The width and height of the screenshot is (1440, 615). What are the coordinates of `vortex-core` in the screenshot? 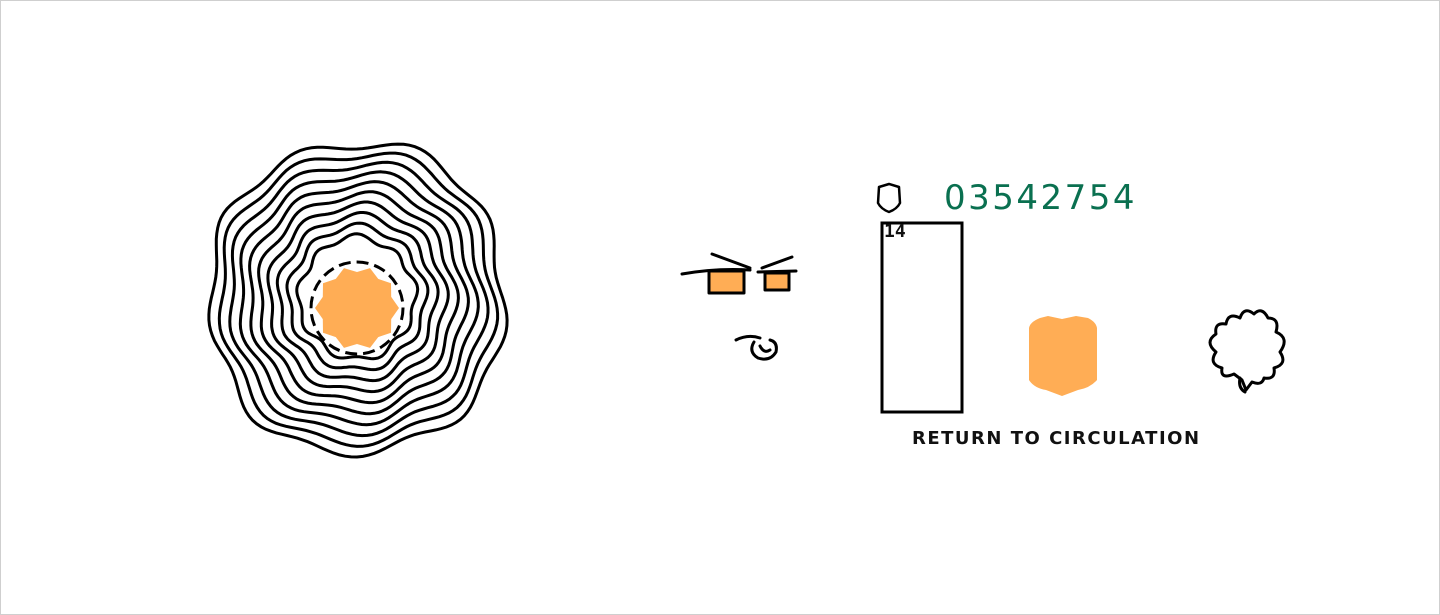 It's located at (357, 308).